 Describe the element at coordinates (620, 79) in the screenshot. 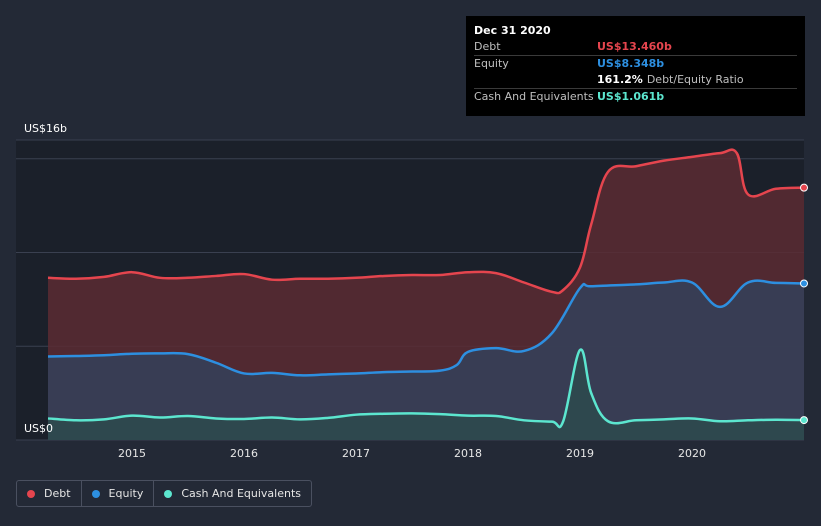

I see `tooltip-ratio-value: 161.2%` at that location.